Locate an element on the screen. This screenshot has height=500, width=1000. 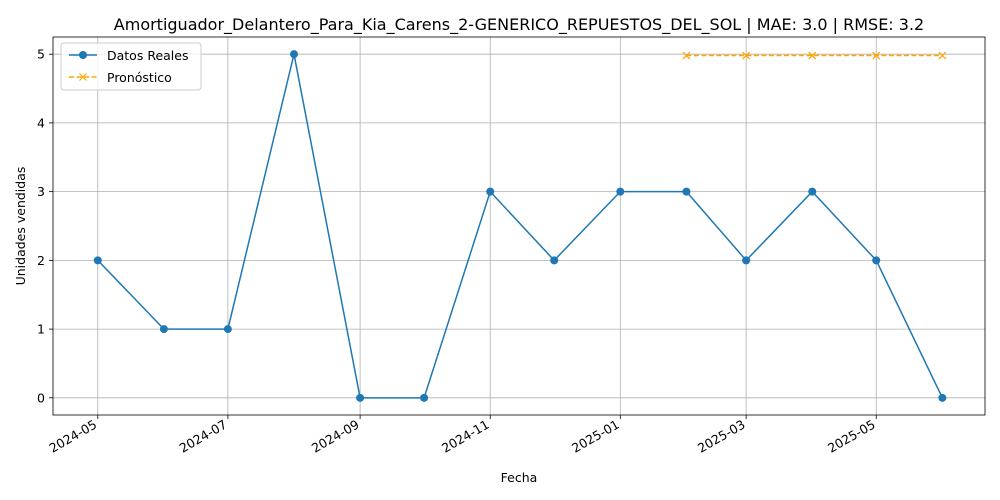
y-tick-label: 0 is located at coordinates (41, 397).